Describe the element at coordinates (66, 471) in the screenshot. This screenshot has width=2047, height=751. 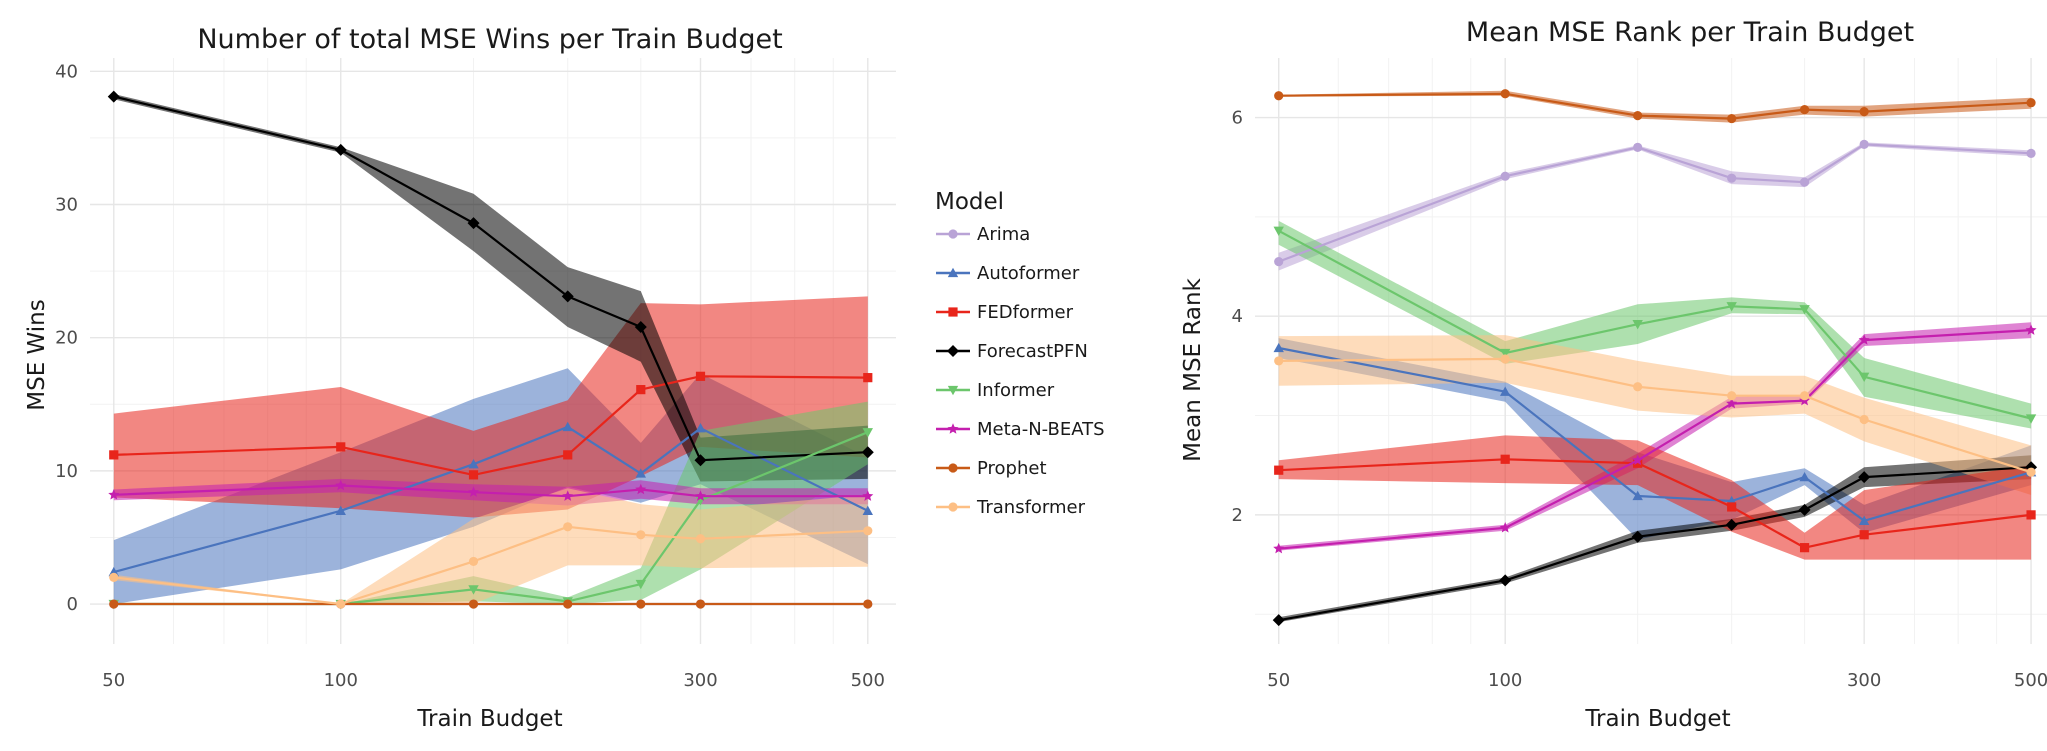
I see `y-tick-label: 10` at that location.